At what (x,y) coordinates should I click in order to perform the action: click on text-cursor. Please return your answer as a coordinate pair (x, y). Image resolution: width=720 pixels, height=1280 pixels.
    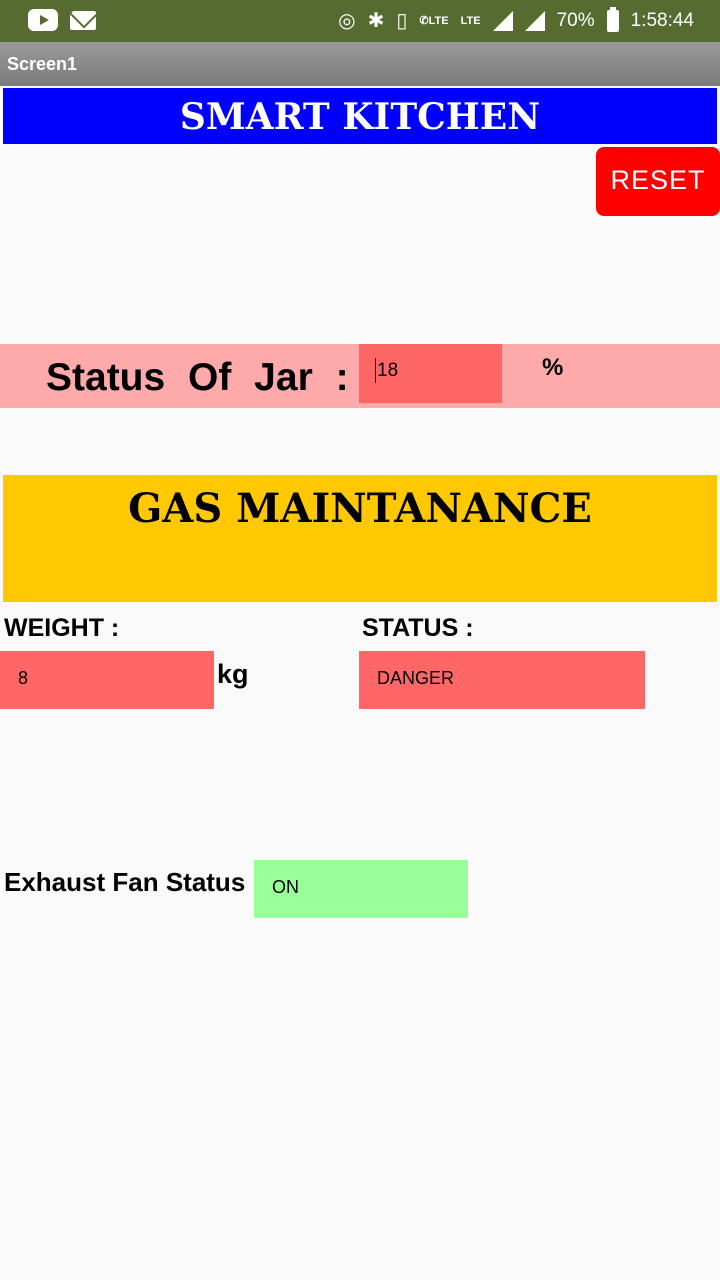
    Looking at the image, I should click on (375, 370).